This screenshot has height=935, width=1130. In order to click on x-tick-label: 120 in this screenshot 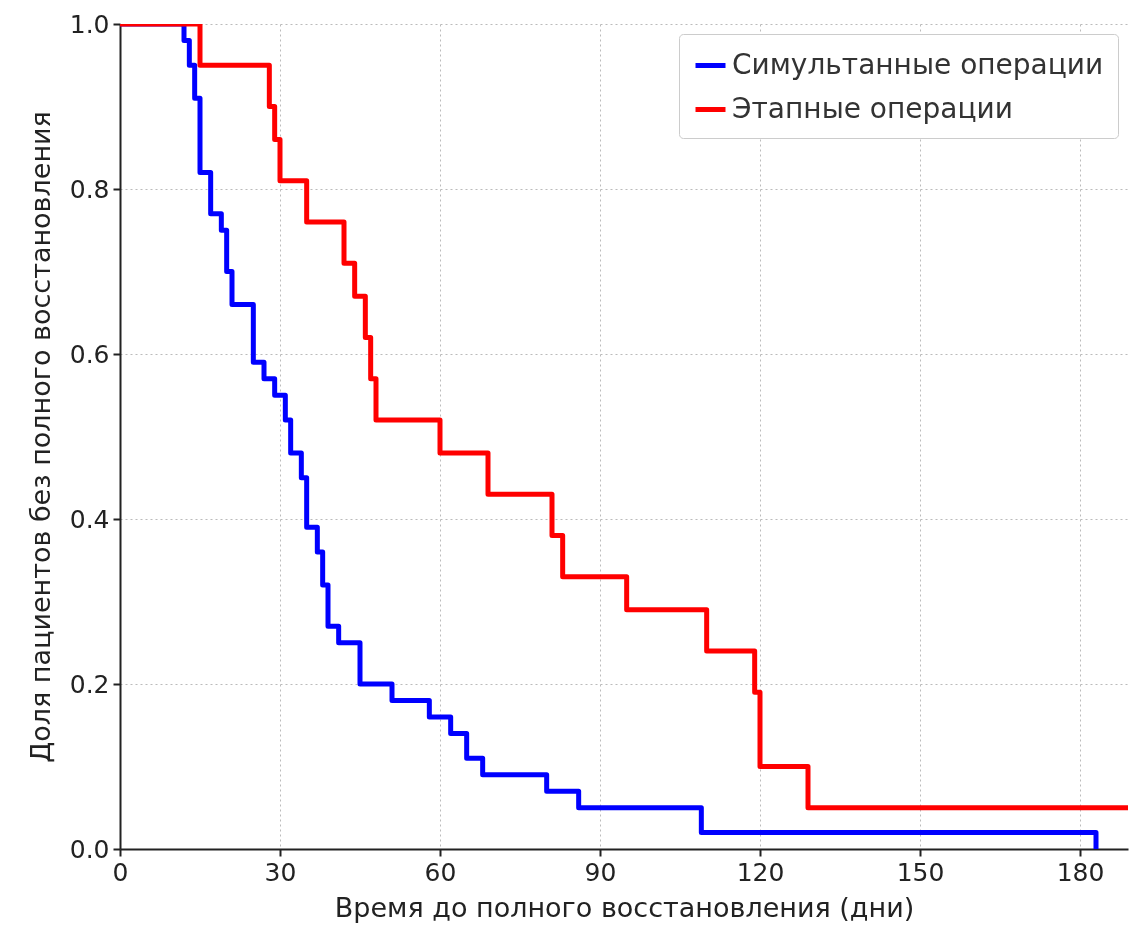, I will do `click(760, 872)`.